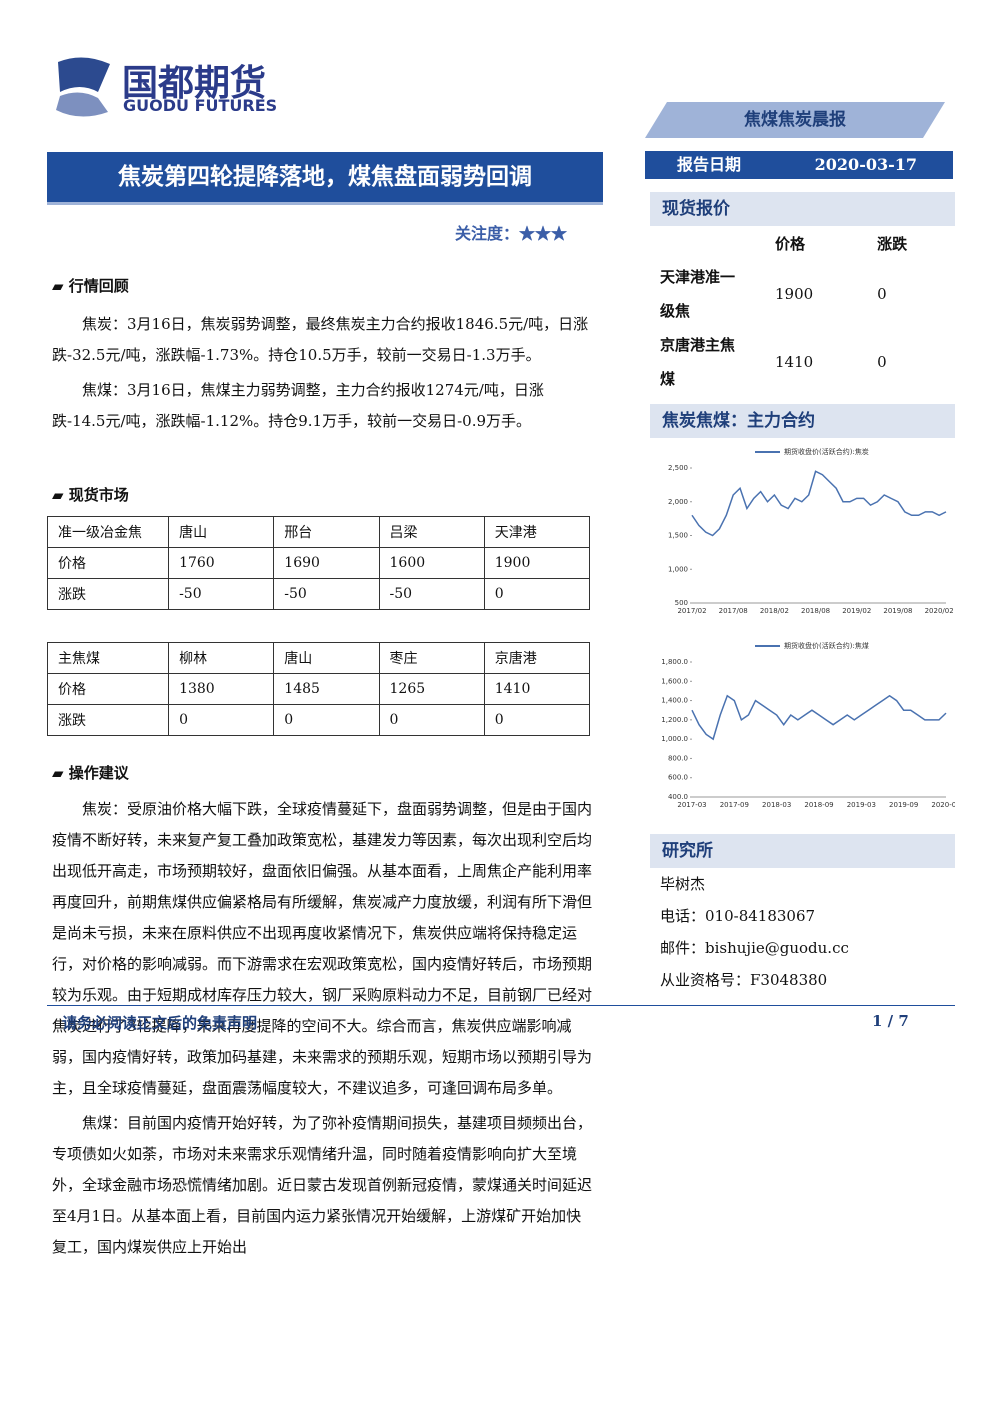  What do you see at coordinates (160, 1023) in the screenshot?
I see `disclaimer: 请务必阅读正文后的免责声明` at bounding box center [160, 1023].